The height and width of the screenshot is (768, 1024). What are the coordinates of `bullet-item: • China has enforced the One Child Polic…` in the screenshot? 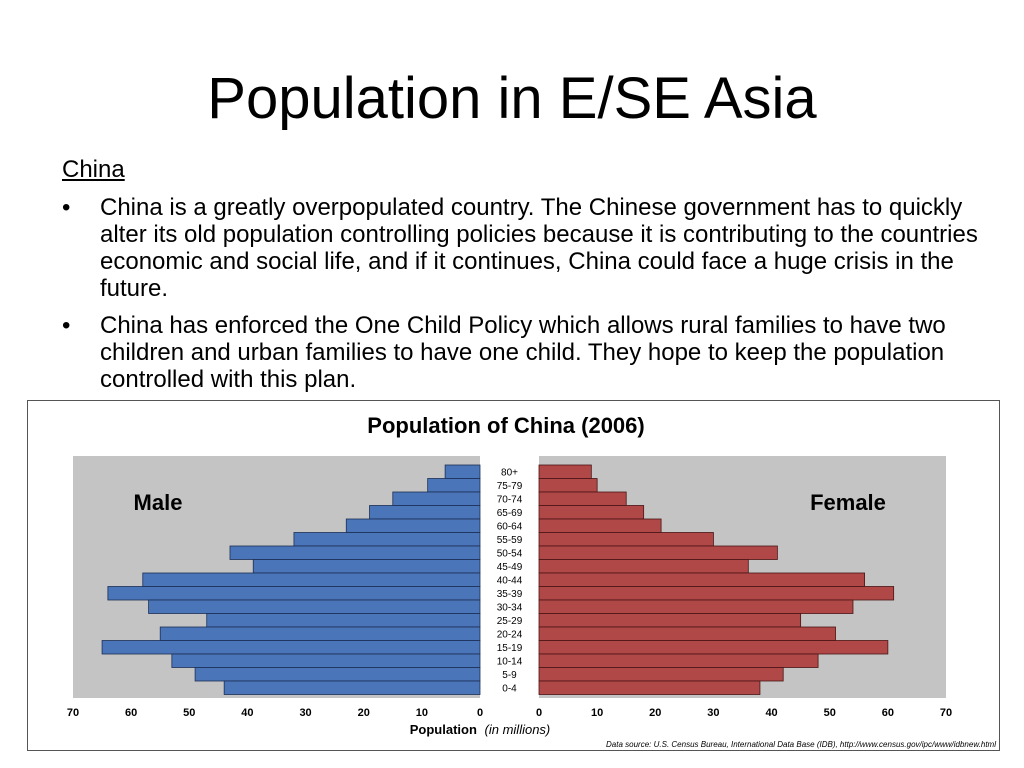 It's located at (522, 352).